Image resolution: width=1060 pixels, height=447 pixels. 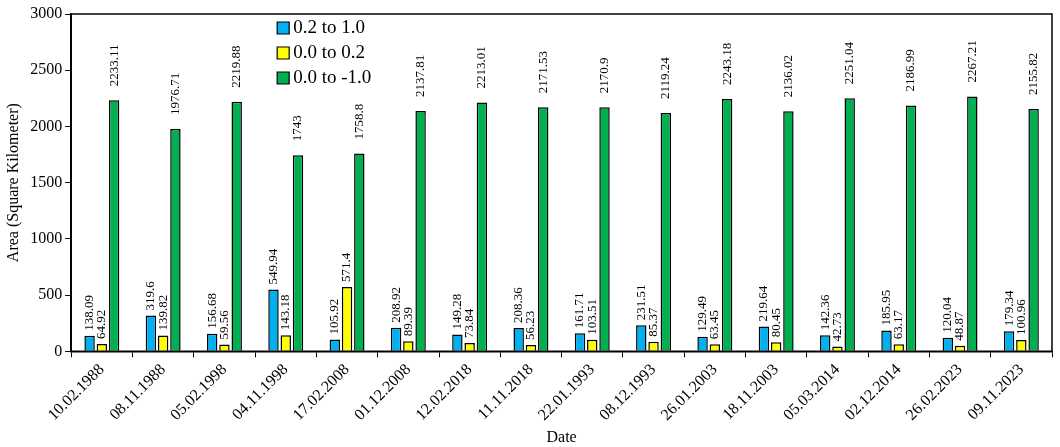 I want to click on y-axis-title: Area (Square Kilometer), so click(x=12, y=183).